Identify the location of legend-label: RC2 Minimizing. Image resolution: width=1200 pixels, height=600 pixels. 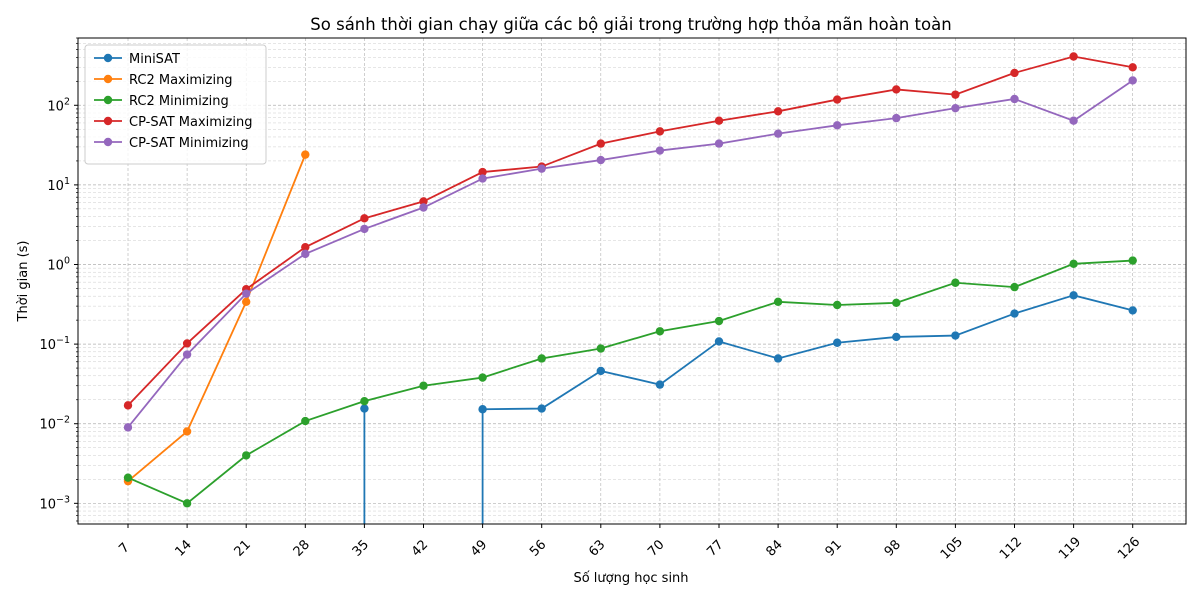
(179, 101).